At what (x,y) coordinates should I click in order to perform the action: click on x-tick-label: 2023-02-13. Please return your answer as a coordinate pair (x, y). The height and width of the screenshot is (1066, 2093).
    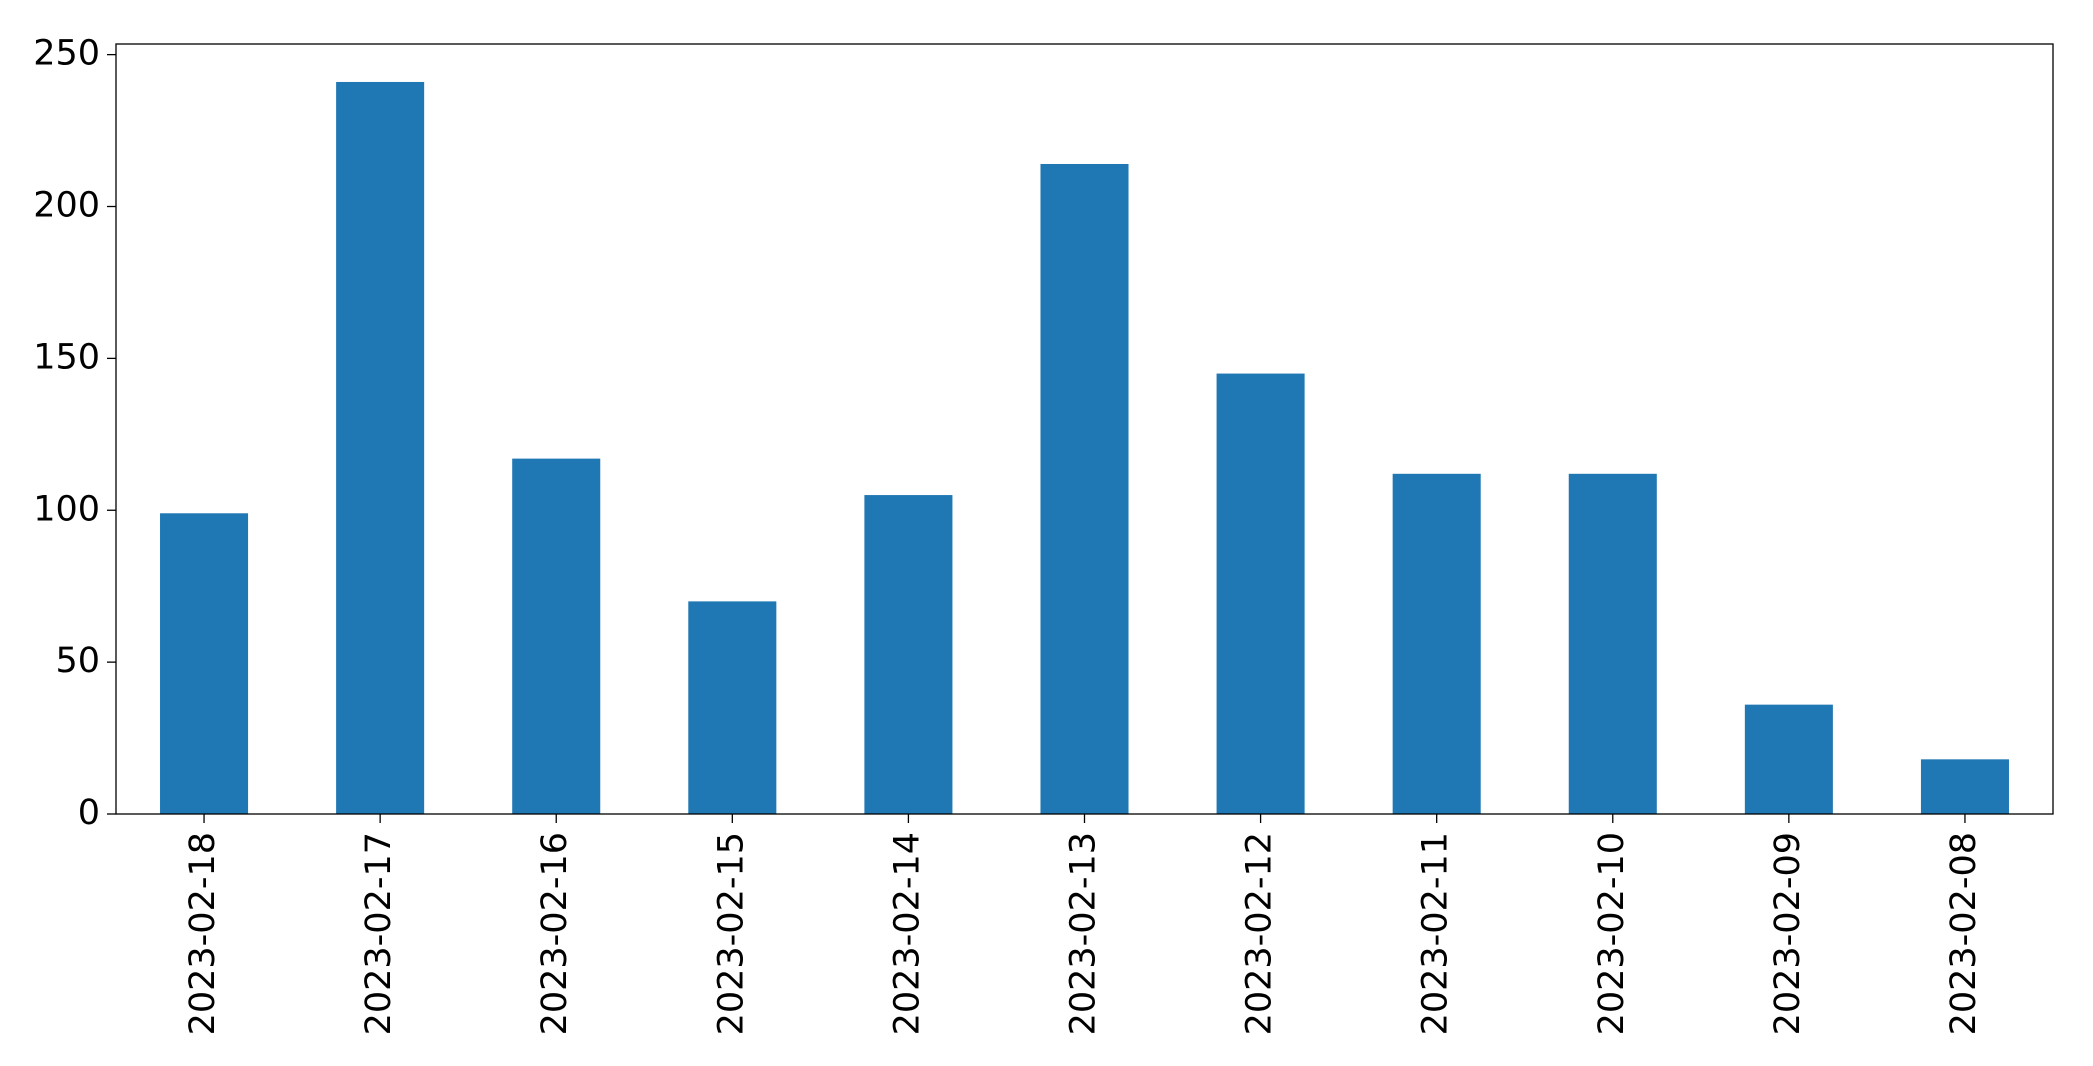
    Looking at the image, I should click on (1084, 933).